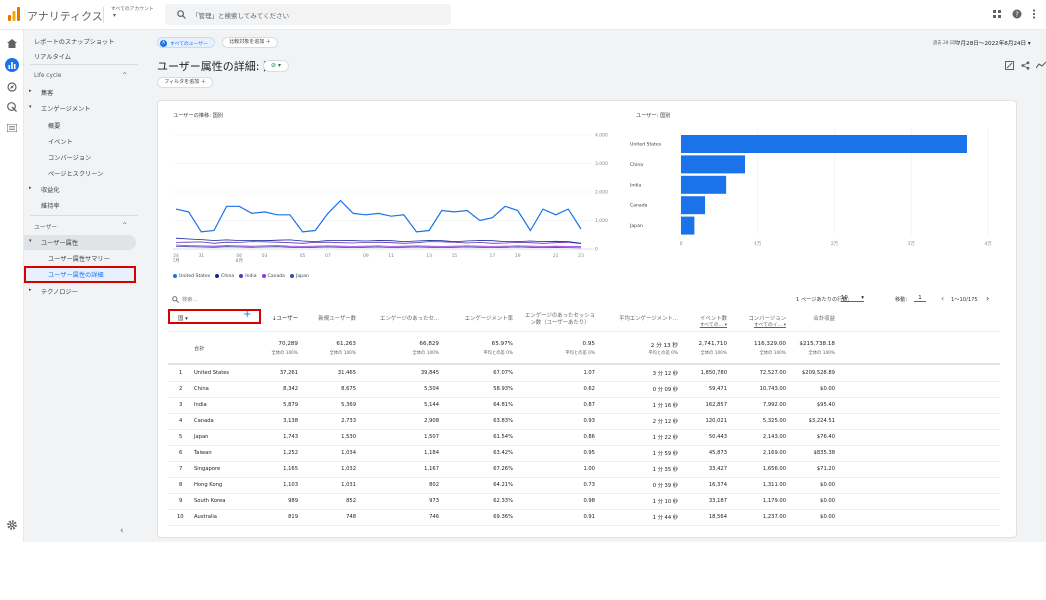 The height and width of the screenshot is (600, 1046). What do you see at coordinates (183, 319) in the screenshot?
I see `dimension-selector: 国 ▾` at bounding box center [183, 319].